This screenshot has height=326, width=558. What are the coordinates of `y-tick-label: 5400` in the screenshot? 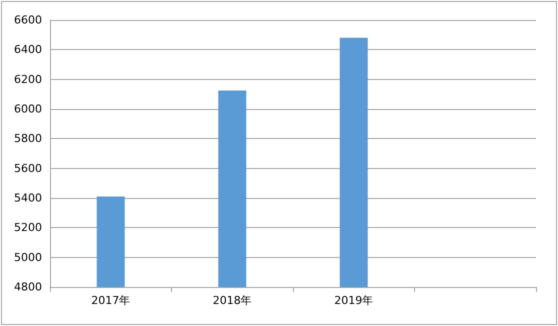 It's located at (28, 198).